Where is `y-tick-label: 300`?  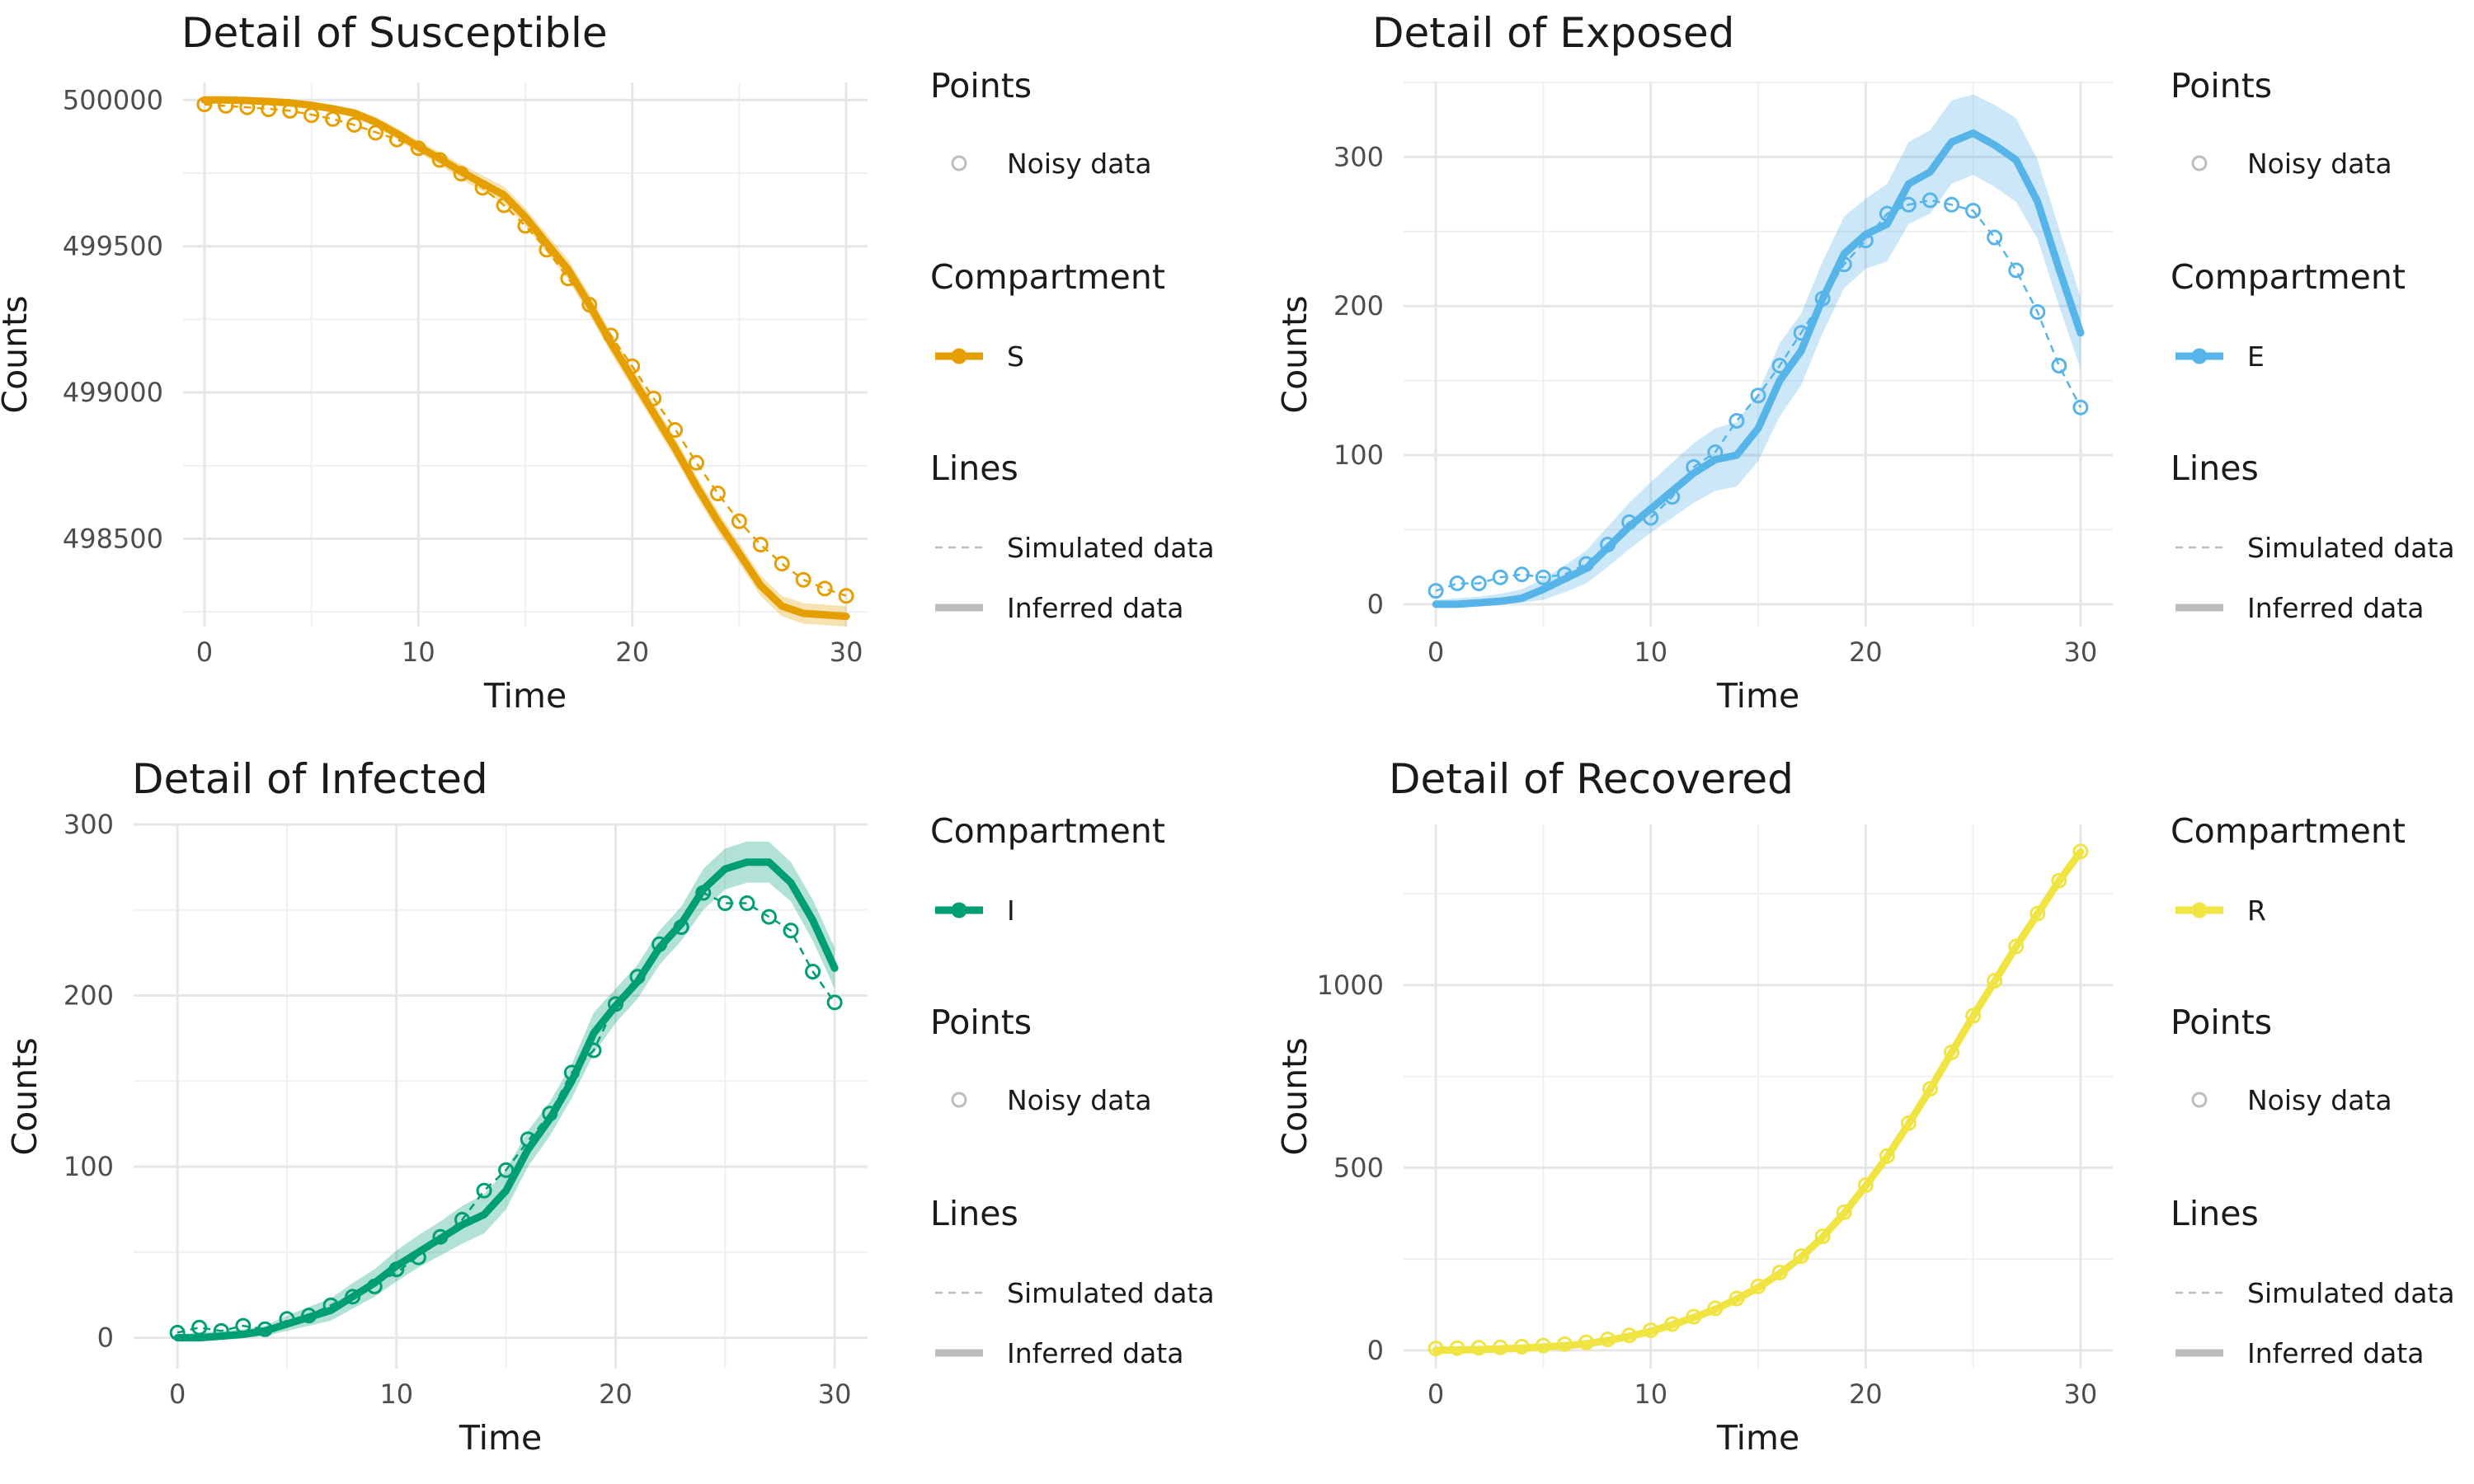 y-tick-label: 300 is located at coordinates (1358, 156).